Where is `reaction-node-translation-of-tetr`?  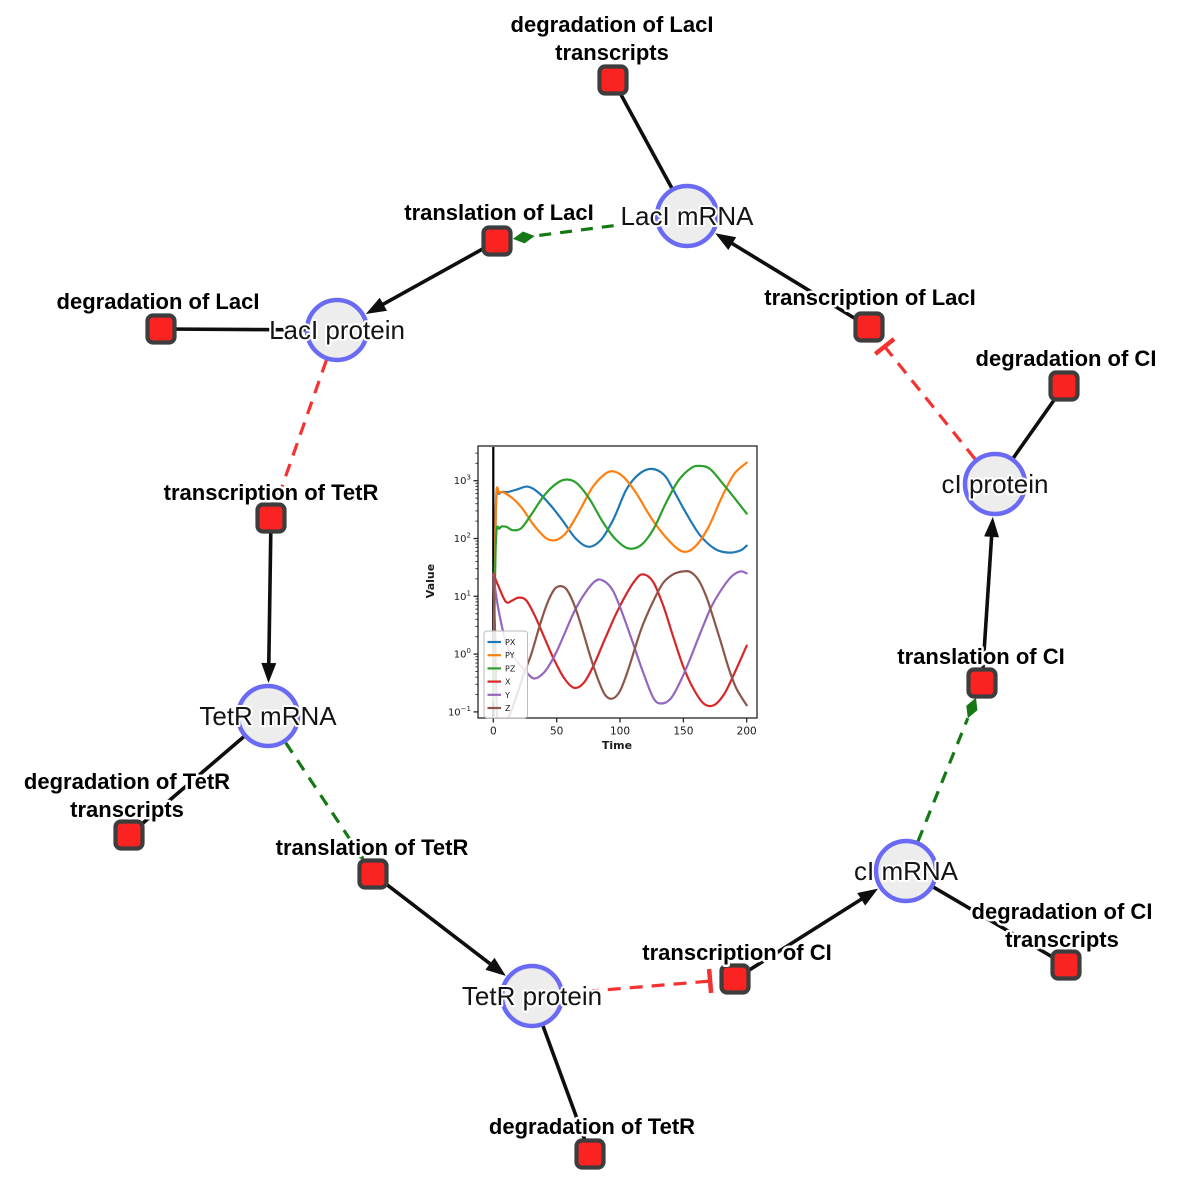 reaction-node-translation-of-tetr is located at coordinates (373, 874).